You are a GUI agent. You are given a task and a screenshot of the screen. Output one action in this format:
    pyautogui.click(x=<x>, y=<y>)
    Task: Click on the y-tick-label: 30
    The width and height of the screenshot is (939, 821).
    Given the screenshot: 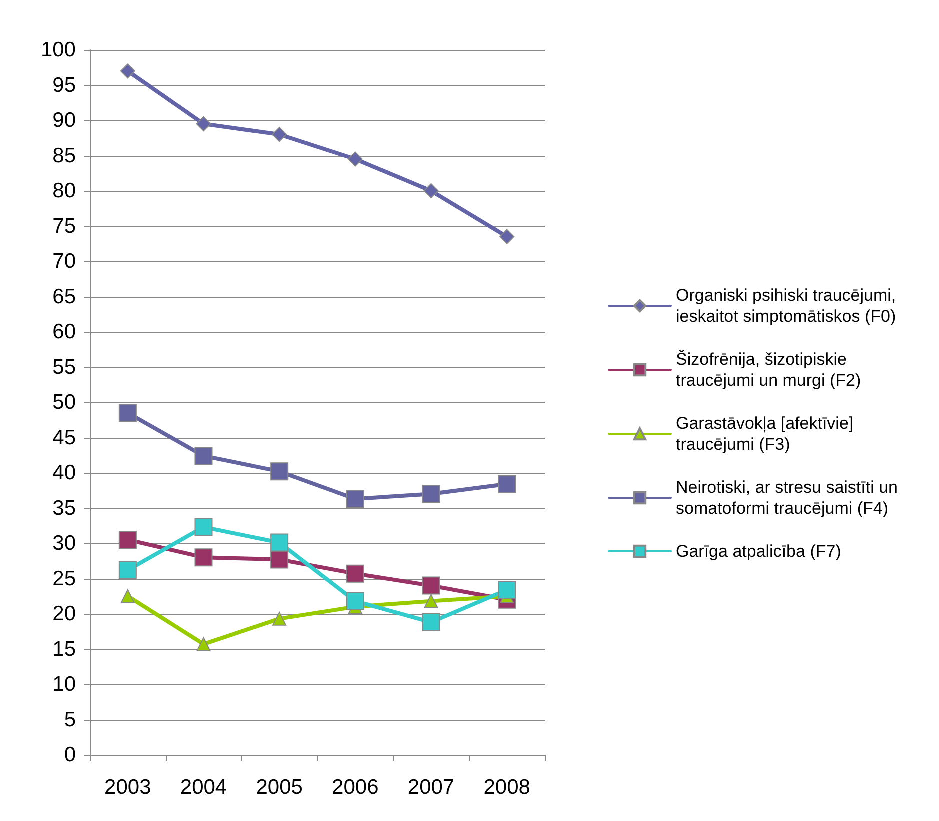 What is the action you would take?
    pyautogui.click(x=64, y=543)
    